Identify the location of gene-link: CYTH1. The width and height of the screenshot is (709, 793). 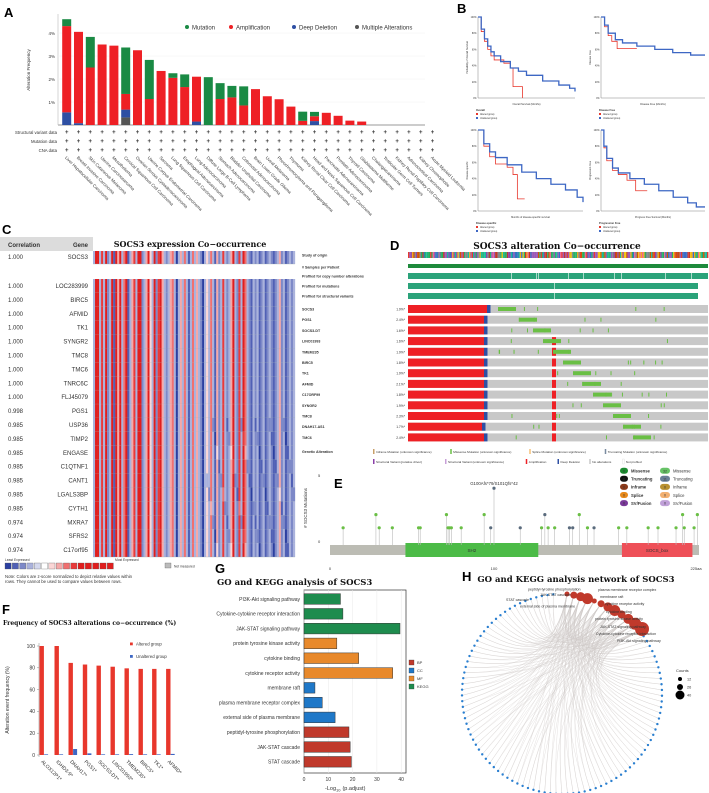
(78, 509).